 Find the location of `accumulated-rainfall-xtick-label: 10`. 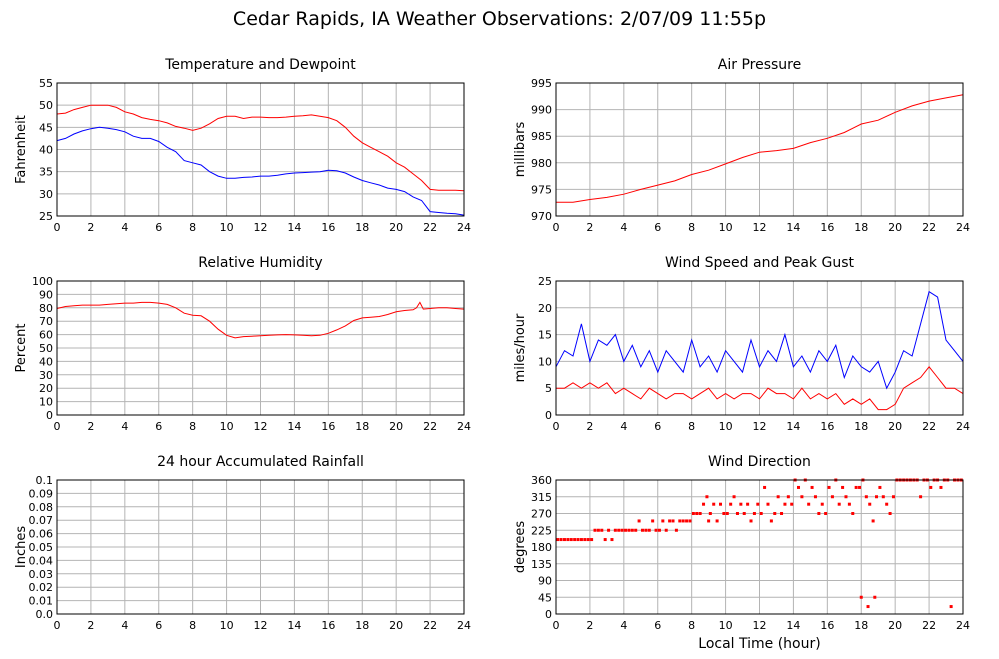

accumulated-rainfall-xtick-label: 10 is located at coordinates (227, 625).